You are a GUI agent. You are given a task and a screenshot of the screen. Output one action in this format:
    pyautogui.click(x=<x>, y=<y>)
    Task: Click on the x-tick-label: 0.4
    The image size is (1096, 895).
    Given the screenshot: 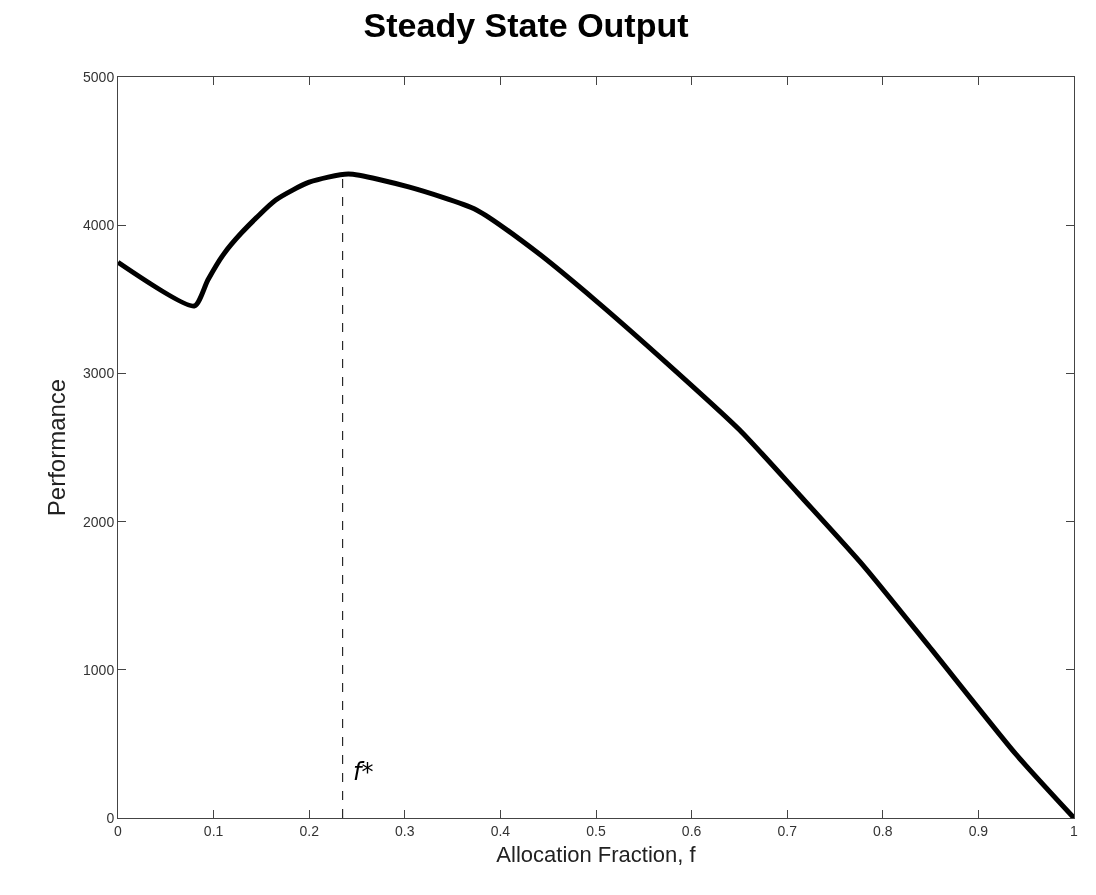 What is the action you would take?
    pyautogui.click(x=500, y=830)
    